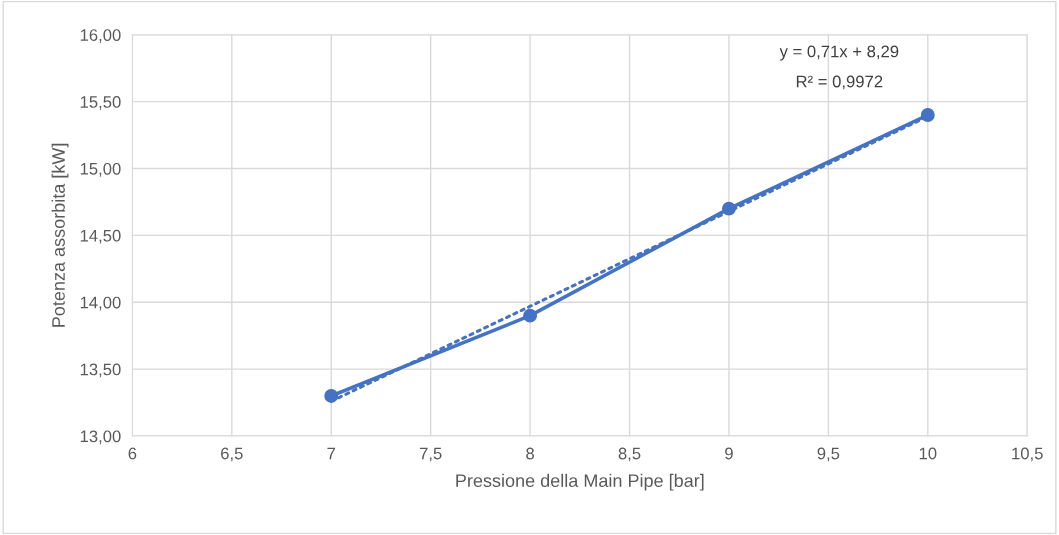 Image resolution: width=1059 pixels, height=535 pixels. Describe the element at coordinates (100, 236) in the screenshot. I see `y-tick-label: 14,50` at that location.